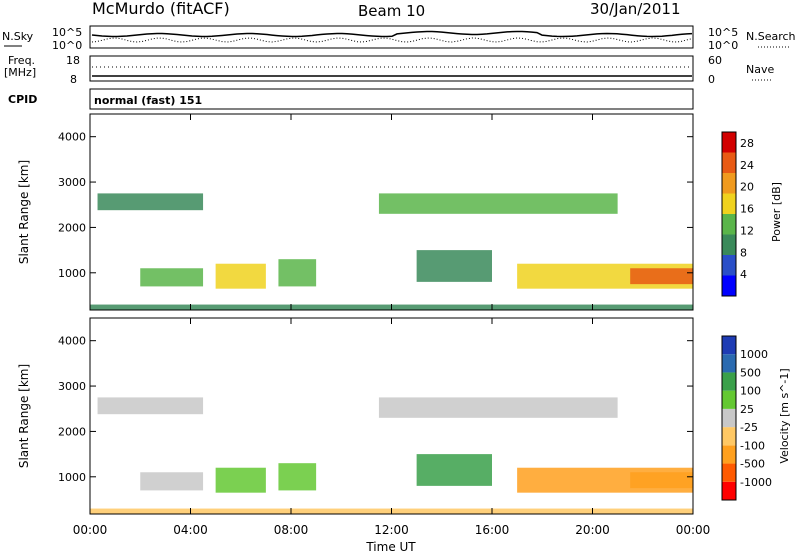 The height and width of the screenshot is (554, 800). What do you see at coordinates (750, 372) in the screenshot?
I see `colorbar-tick-label: 500` at bounding box center [750, 372].